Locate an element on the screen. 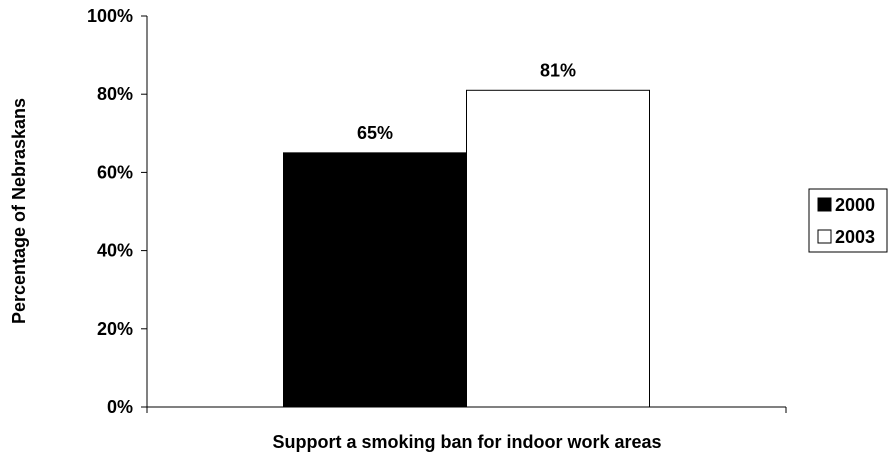 This screenshot has width=891, height=461. legend-label-2000: 2000 is located at coordinates (855, 205).